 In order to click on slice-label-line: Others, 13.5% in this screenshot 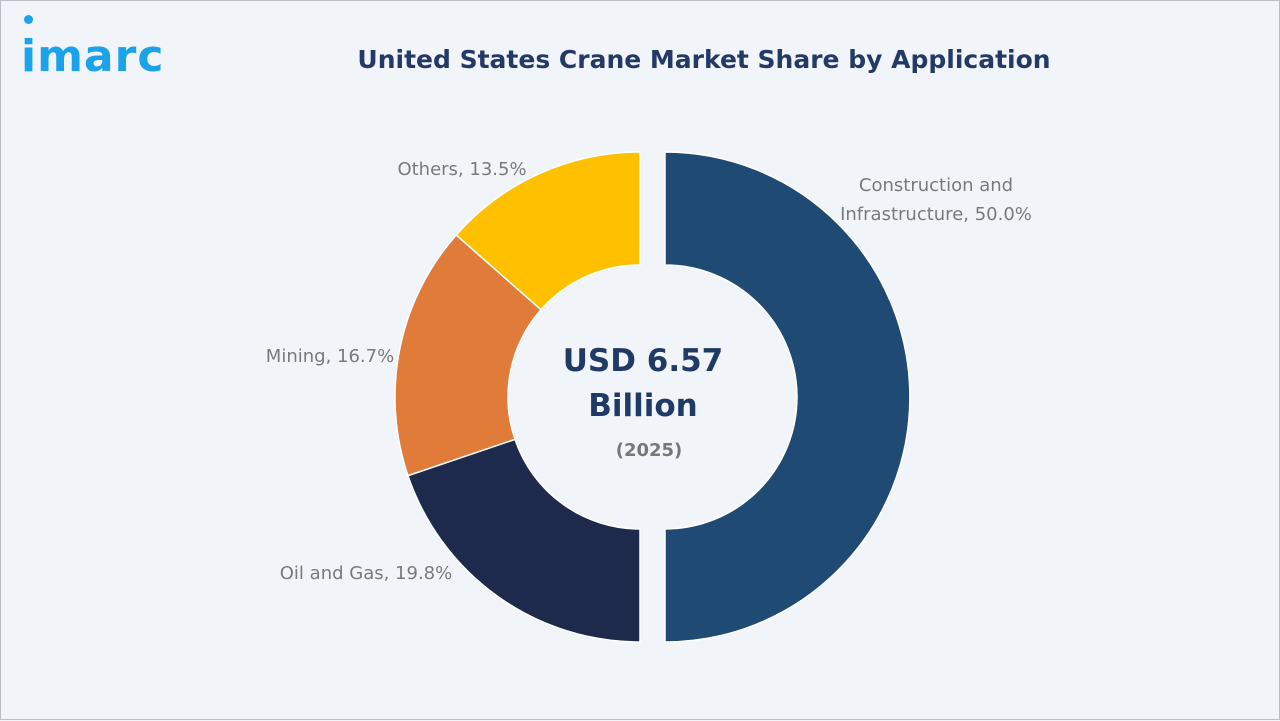, I will do `click(461, 169)`.